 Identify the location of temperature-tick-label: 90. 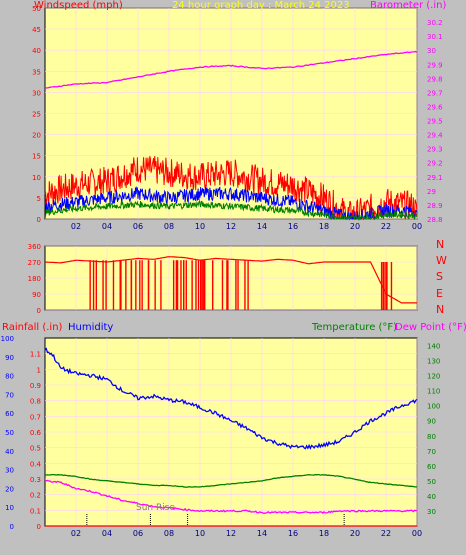
(431, 422).